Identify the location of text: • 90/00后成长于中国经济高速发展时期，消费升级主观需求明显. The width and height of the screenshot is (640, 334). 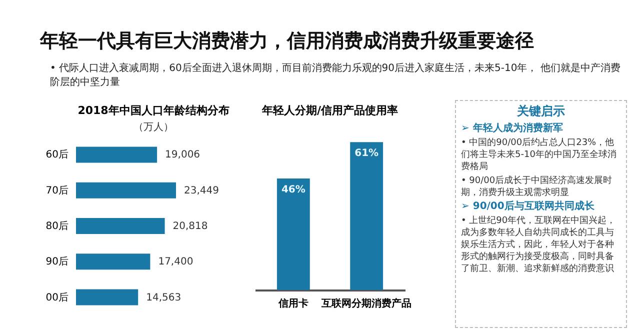
(537, 187).